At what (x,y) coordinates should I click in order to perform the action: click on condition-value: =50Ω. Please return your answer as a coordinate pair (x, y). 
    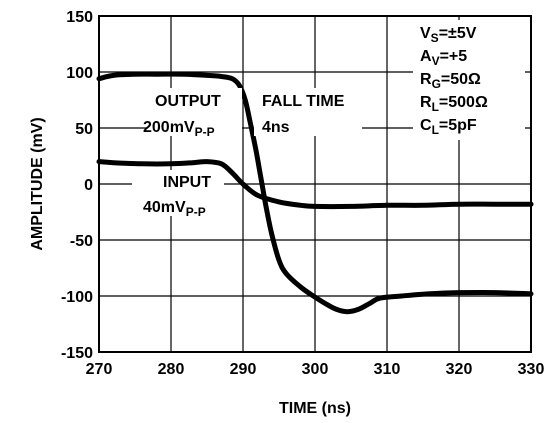
    Looking at the image, I should click on (461, 79).